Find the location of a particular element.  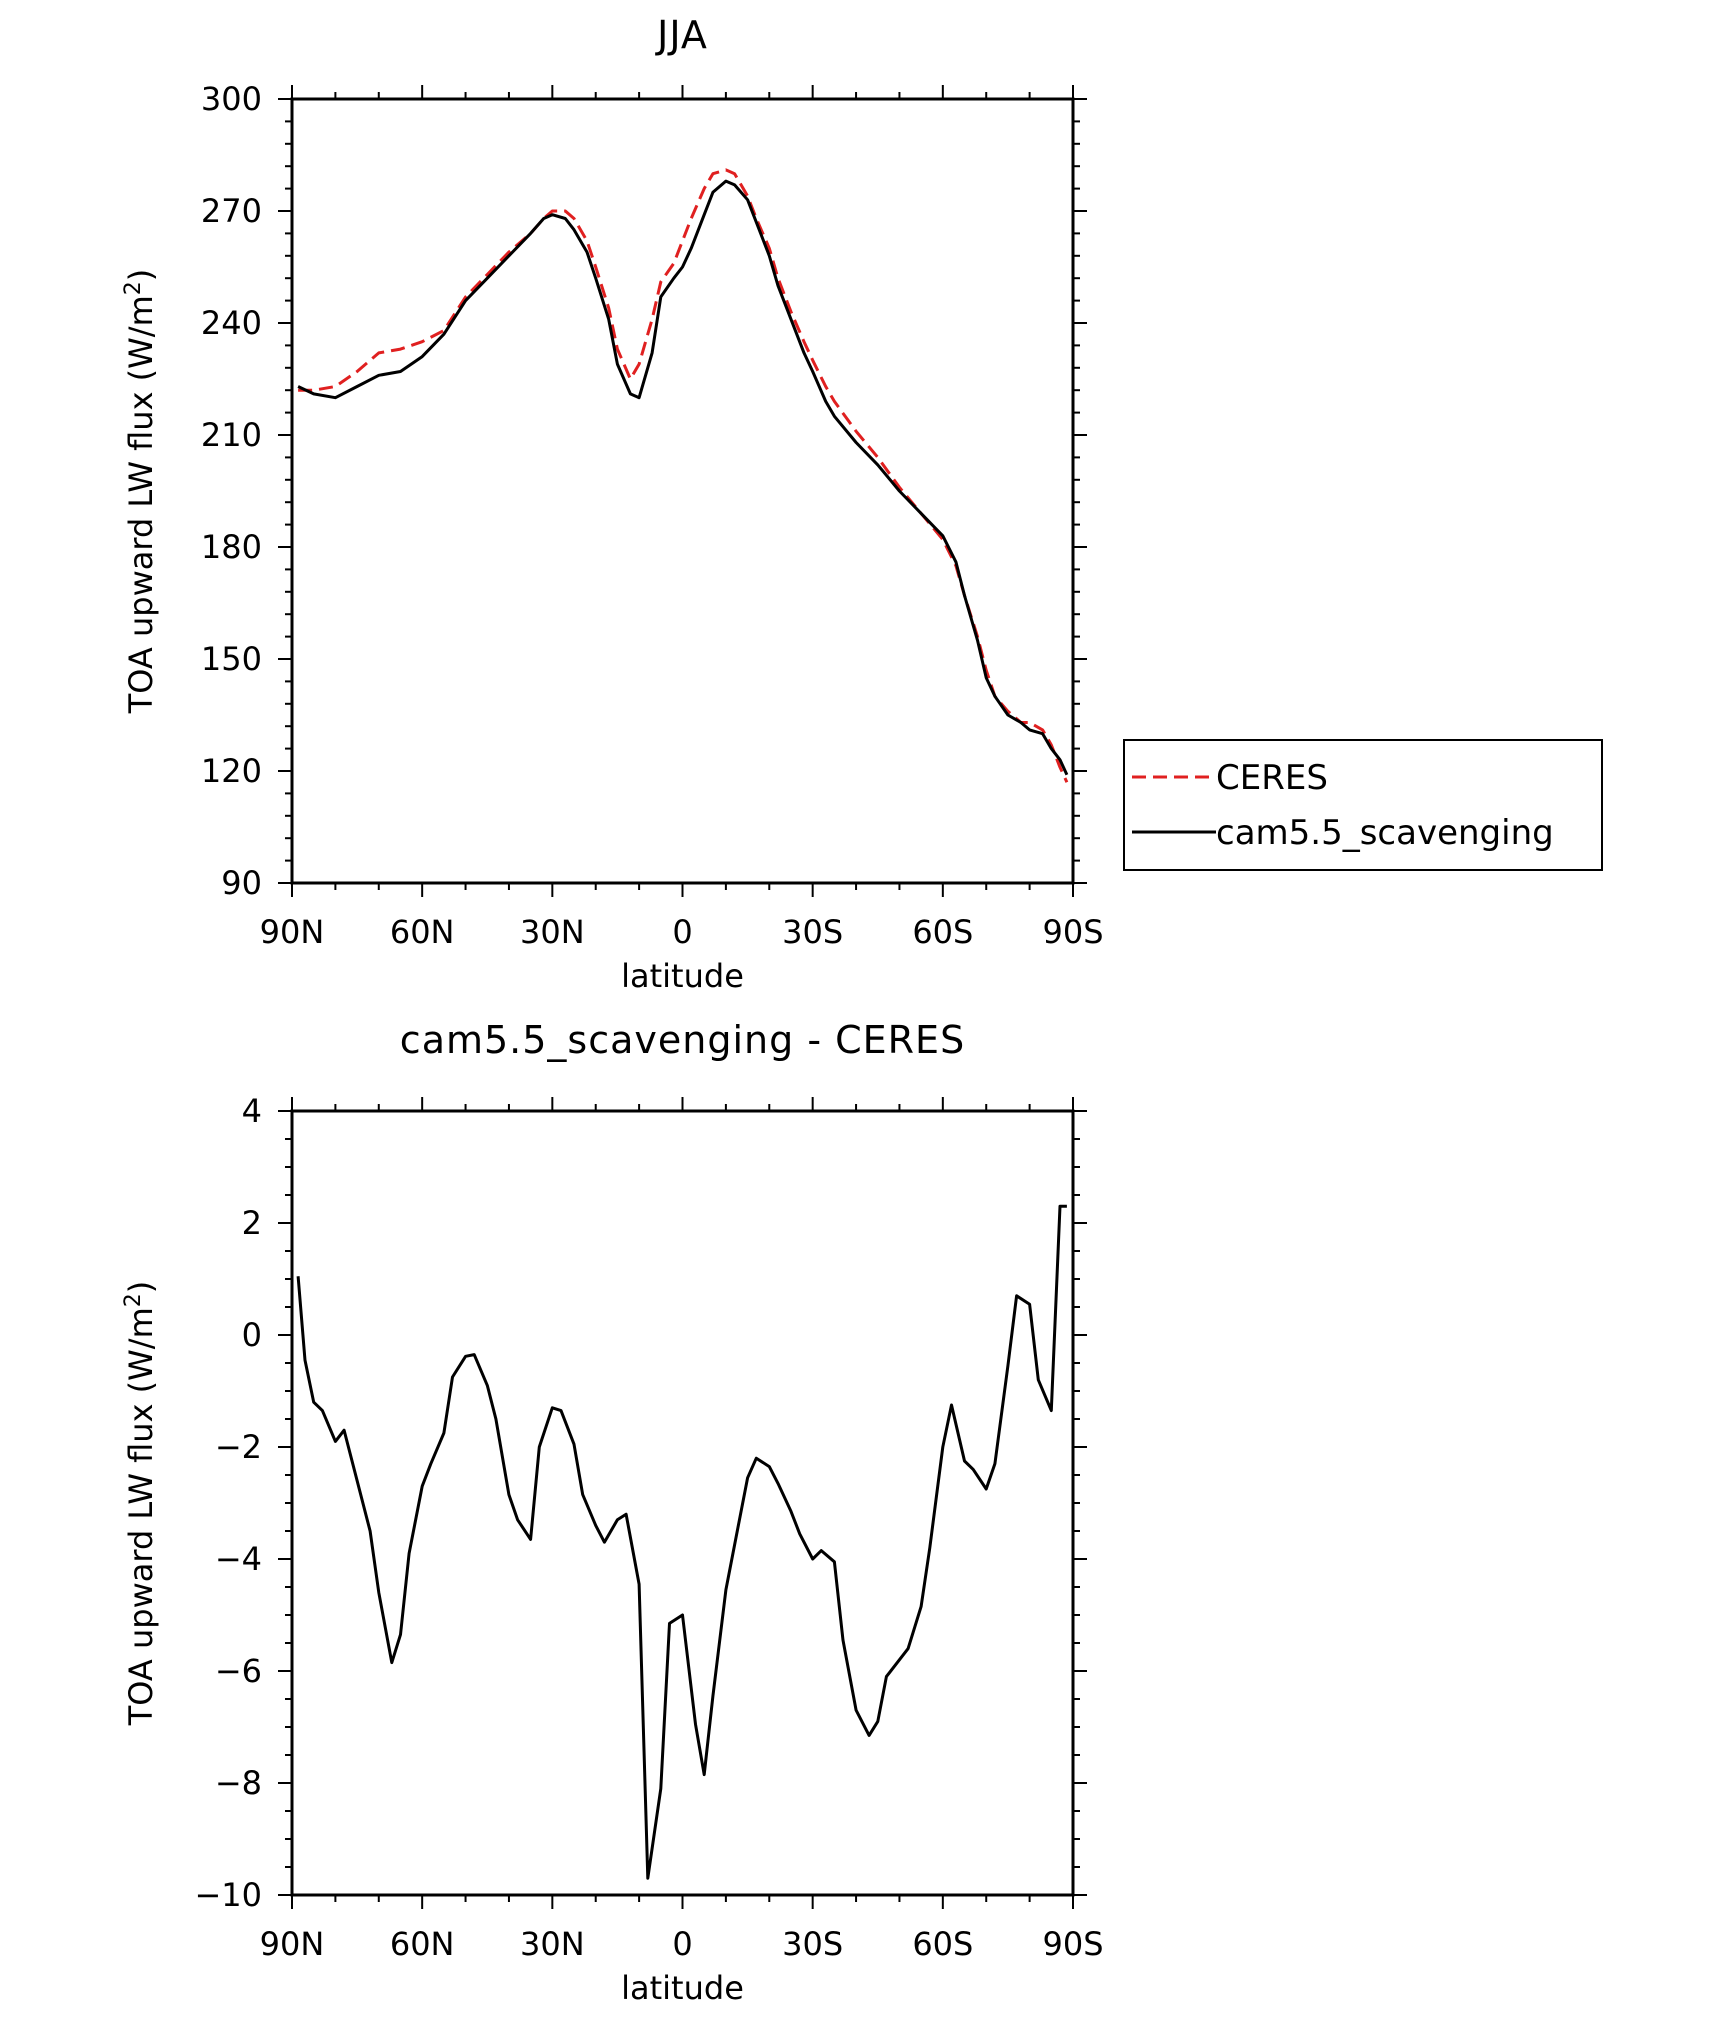

chart-title: cam5.5_scavenging - CERES is located at coordinates (682, 1040).